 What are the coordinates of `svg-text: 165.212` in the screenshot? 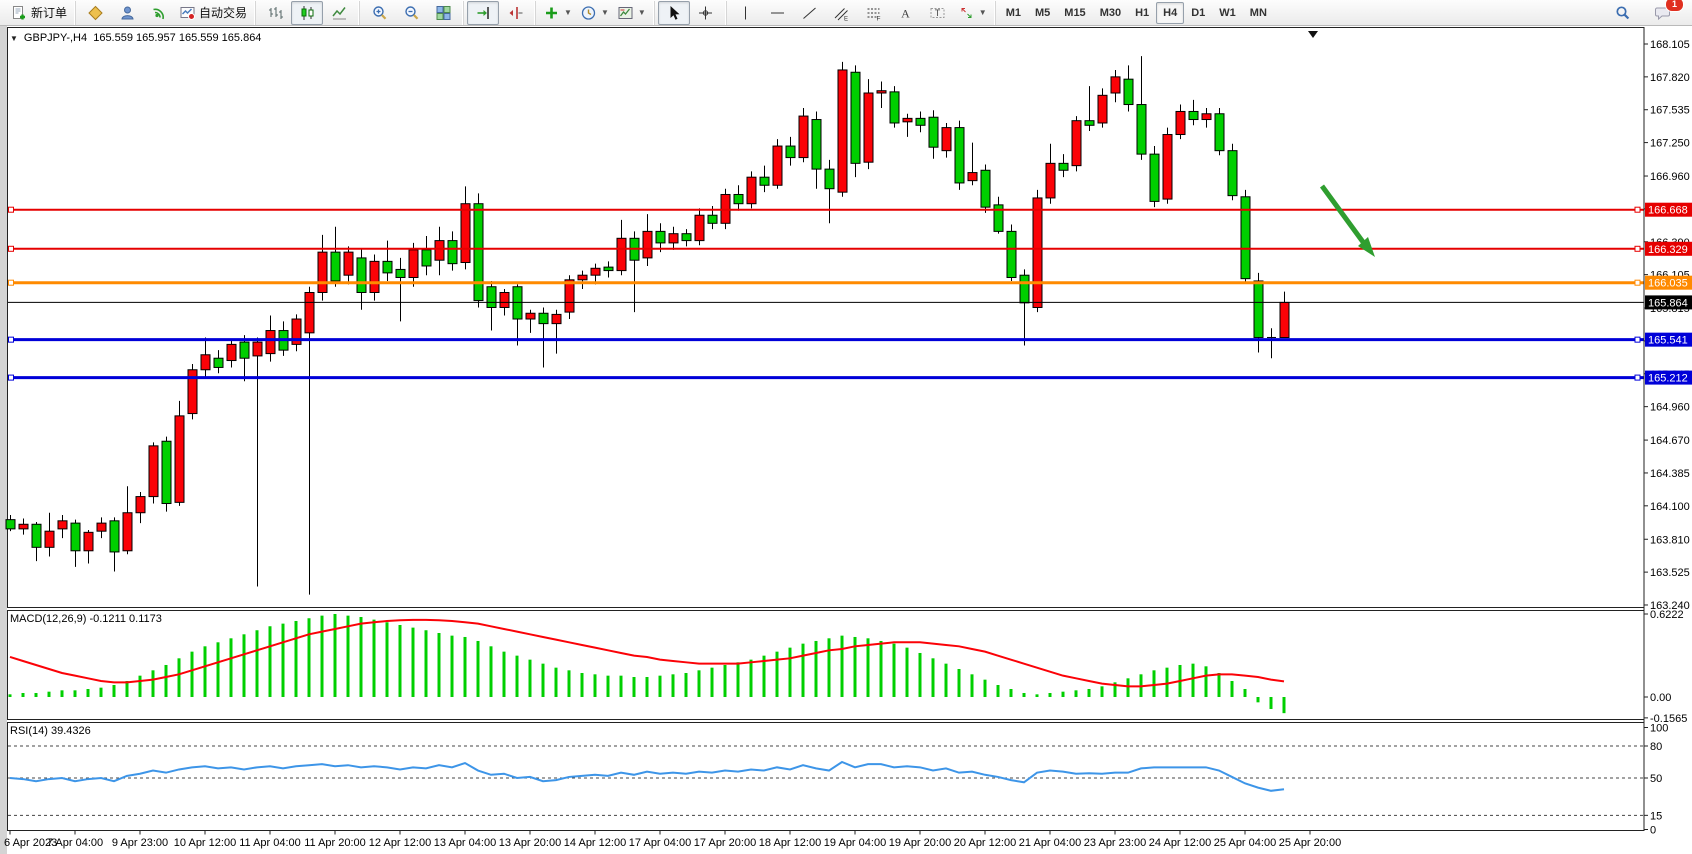 It's located at (1668, 379).